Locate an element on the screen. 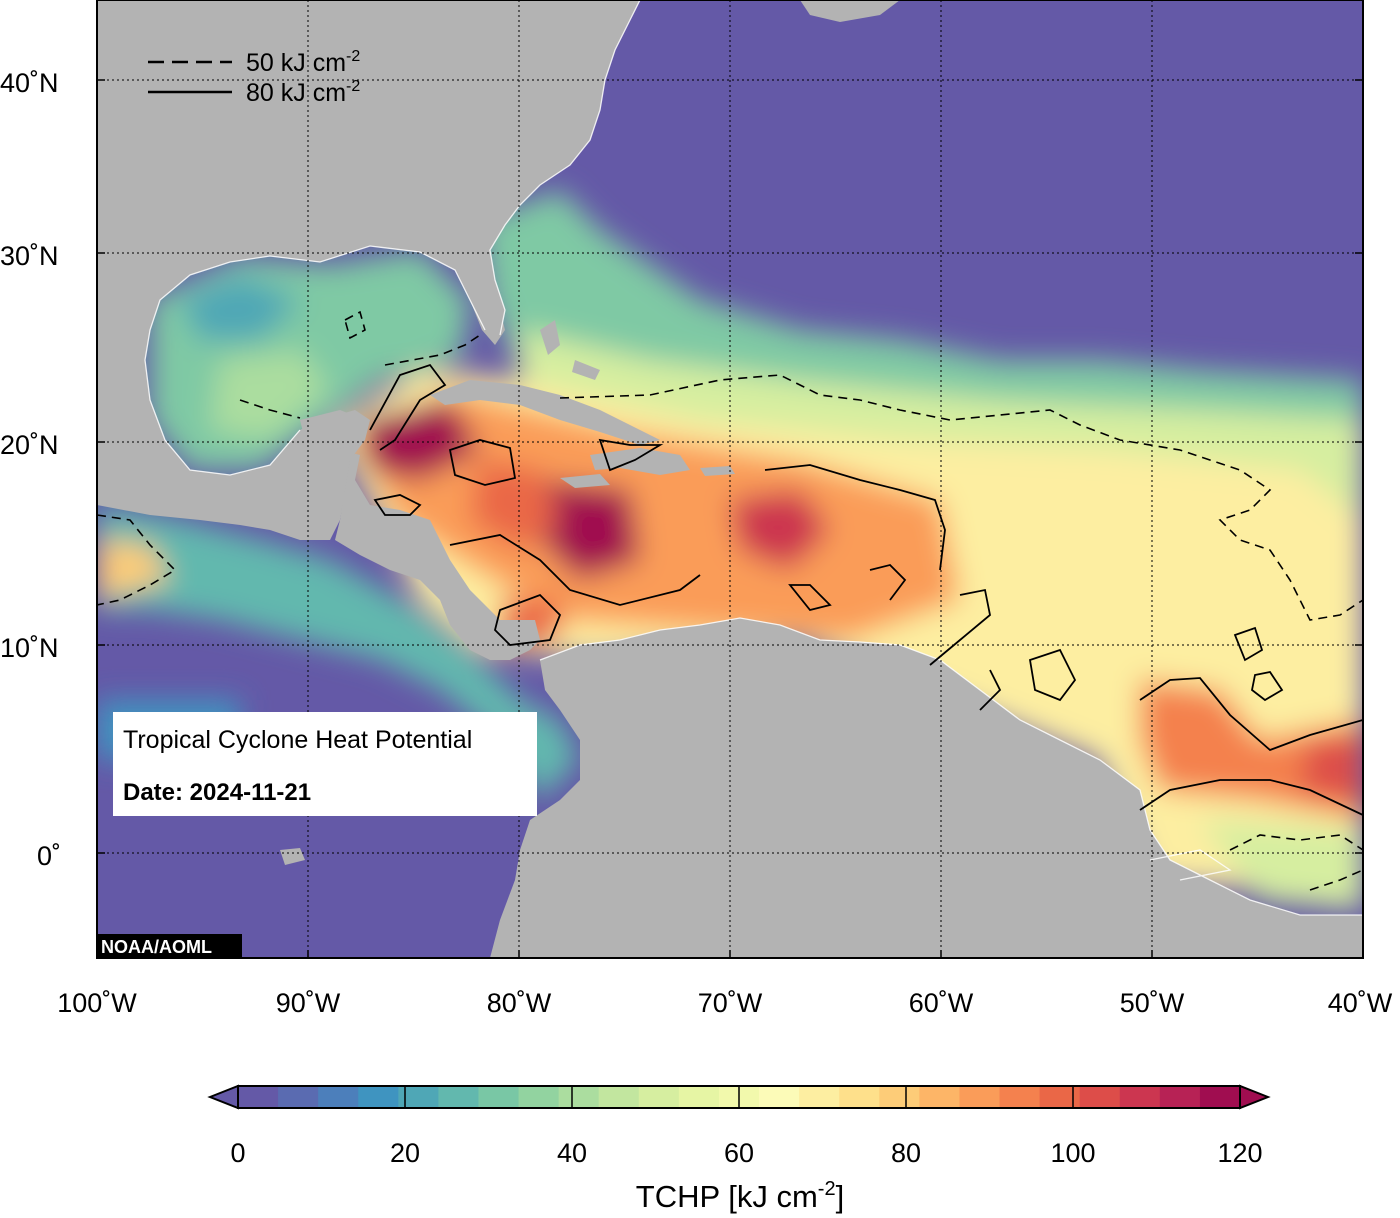  colorbar-tick-label: 100 is located at coordinates (1072, 1153).